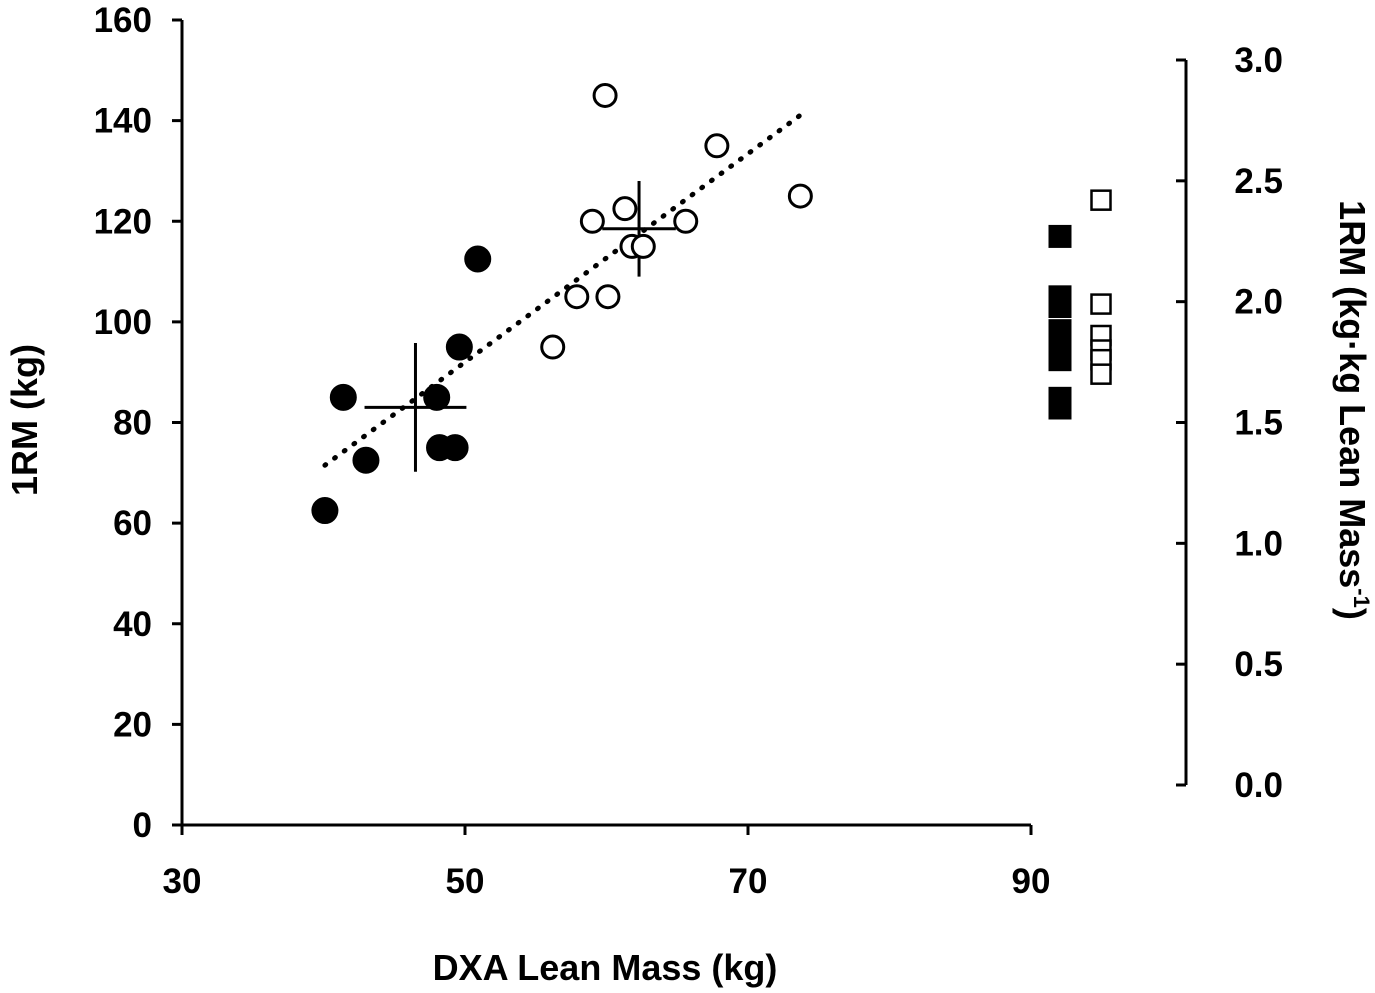 This screenshot has height=993, width=1375. I want to click on y-tick-label: 60, so click(132, 523).